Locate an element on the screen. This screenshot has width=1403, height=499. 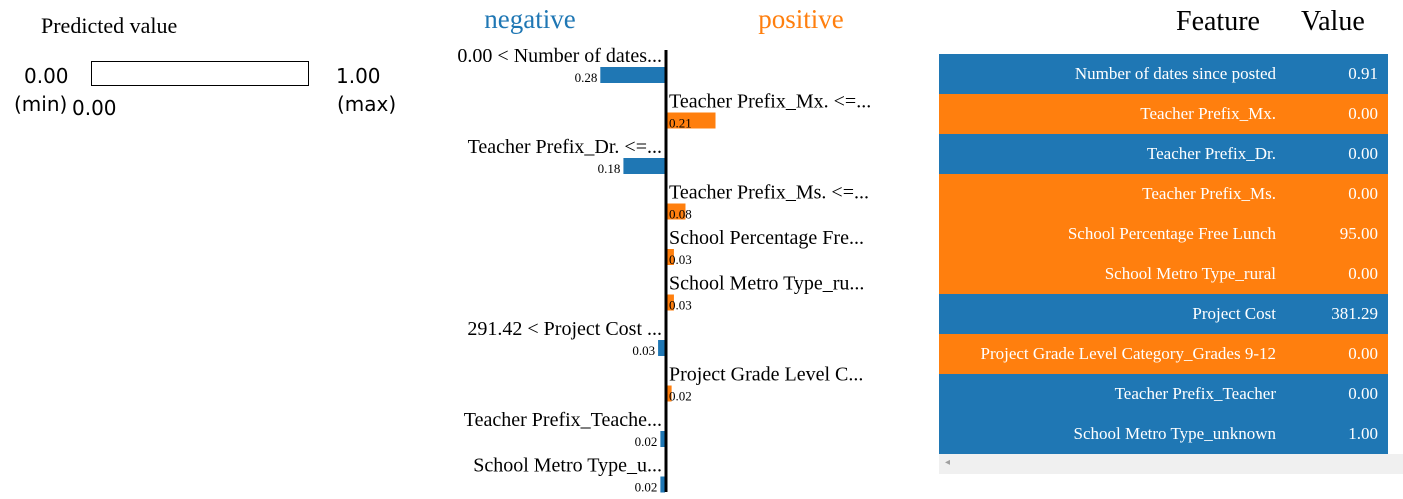
table-row: Teacher Prefix_Dr. 0.00 is located at coordinates (1163, 154).